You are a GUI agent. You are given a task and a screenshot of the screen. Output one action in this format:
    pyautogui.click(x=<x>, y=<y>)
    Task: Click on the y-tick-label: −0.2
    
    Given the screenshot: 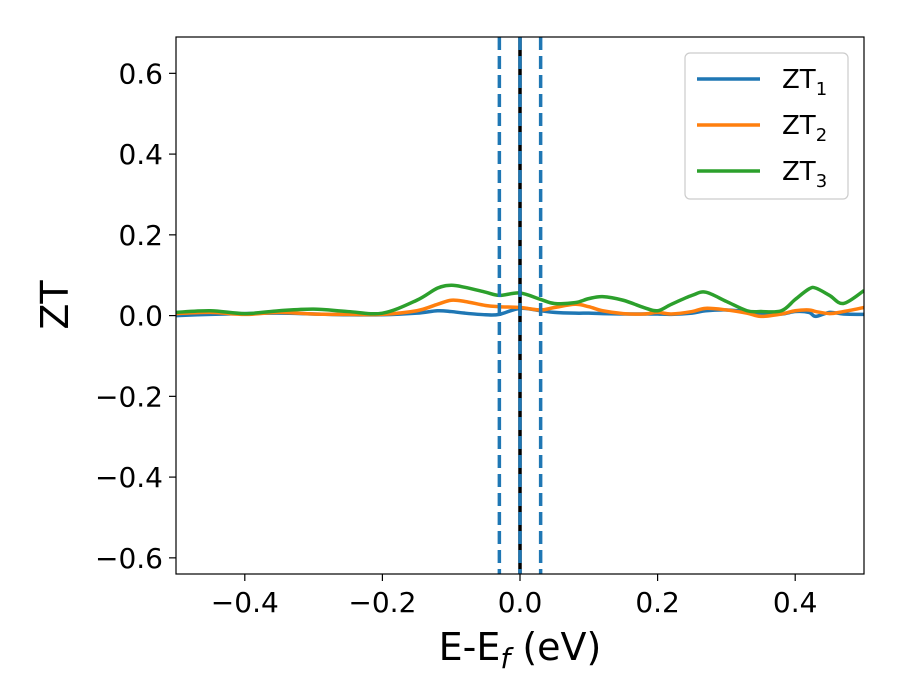 What is the action you would take?
    pyautogui.click(x=129, y=396)
    